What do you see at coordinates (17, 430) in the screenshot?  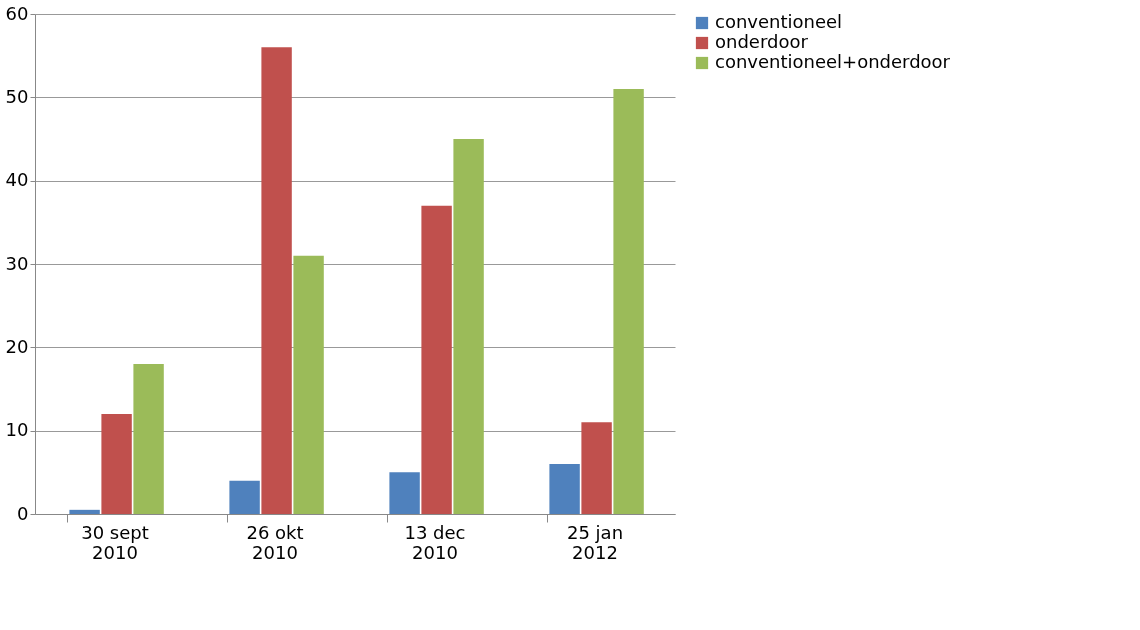 I see `y-tick-label: 10` at bounding box center [17, 430].